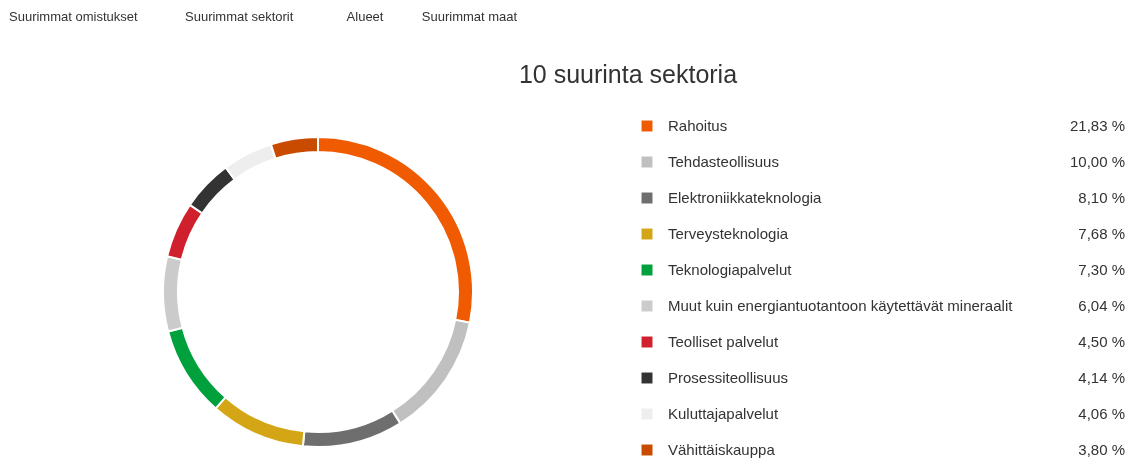 Image resolution: width=1143 pixels, height=475 pixels. I want to click on legend-label: Vähittäiskauppa, so click(722, 449).